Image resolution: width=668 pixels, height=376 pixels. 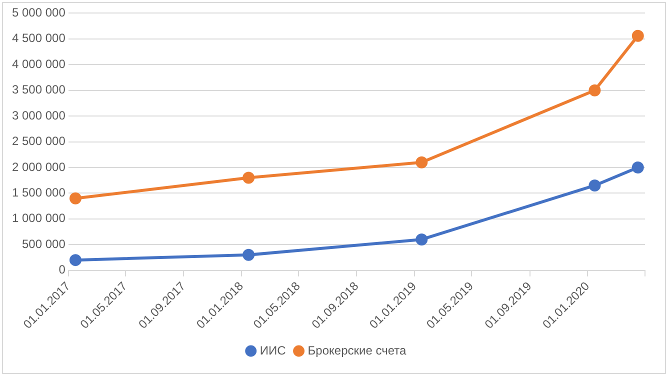 I want to click on legend-label: ИИС, so click(x=273, y=350).